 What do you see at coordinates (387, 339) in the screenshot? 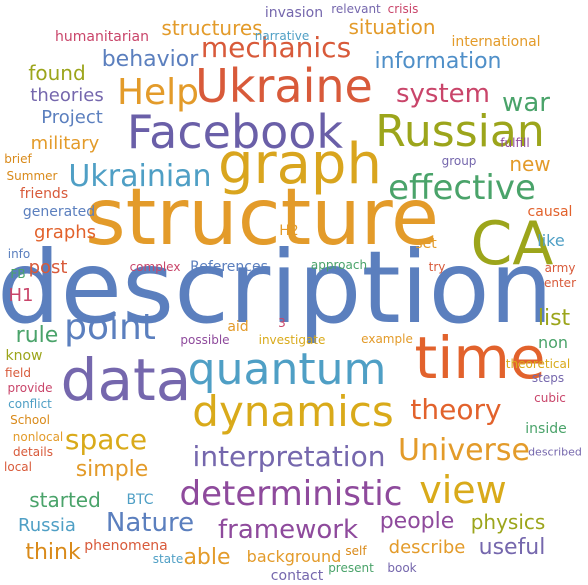
I see `word-example: example` at bounding box center [387, 339].